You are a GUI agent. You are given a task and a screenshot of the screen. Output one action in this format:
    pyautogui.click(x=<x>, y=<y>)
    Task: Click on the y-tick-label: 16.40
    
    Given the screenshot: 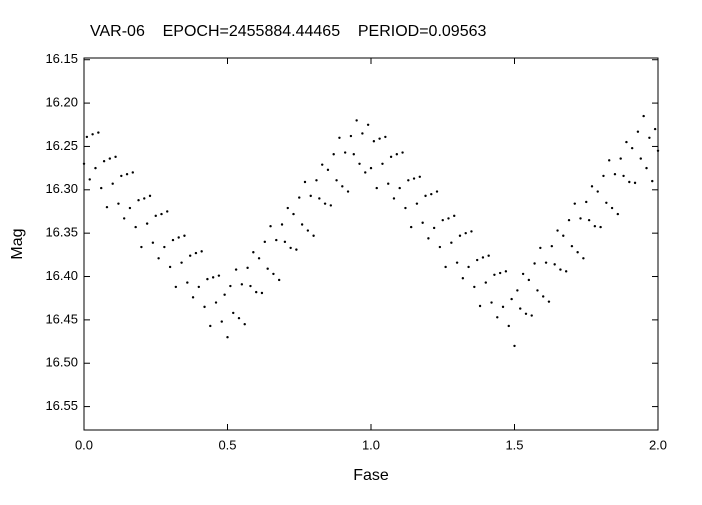 What is the action you would take?
    pyautogui.click(x=61, y=275)
    